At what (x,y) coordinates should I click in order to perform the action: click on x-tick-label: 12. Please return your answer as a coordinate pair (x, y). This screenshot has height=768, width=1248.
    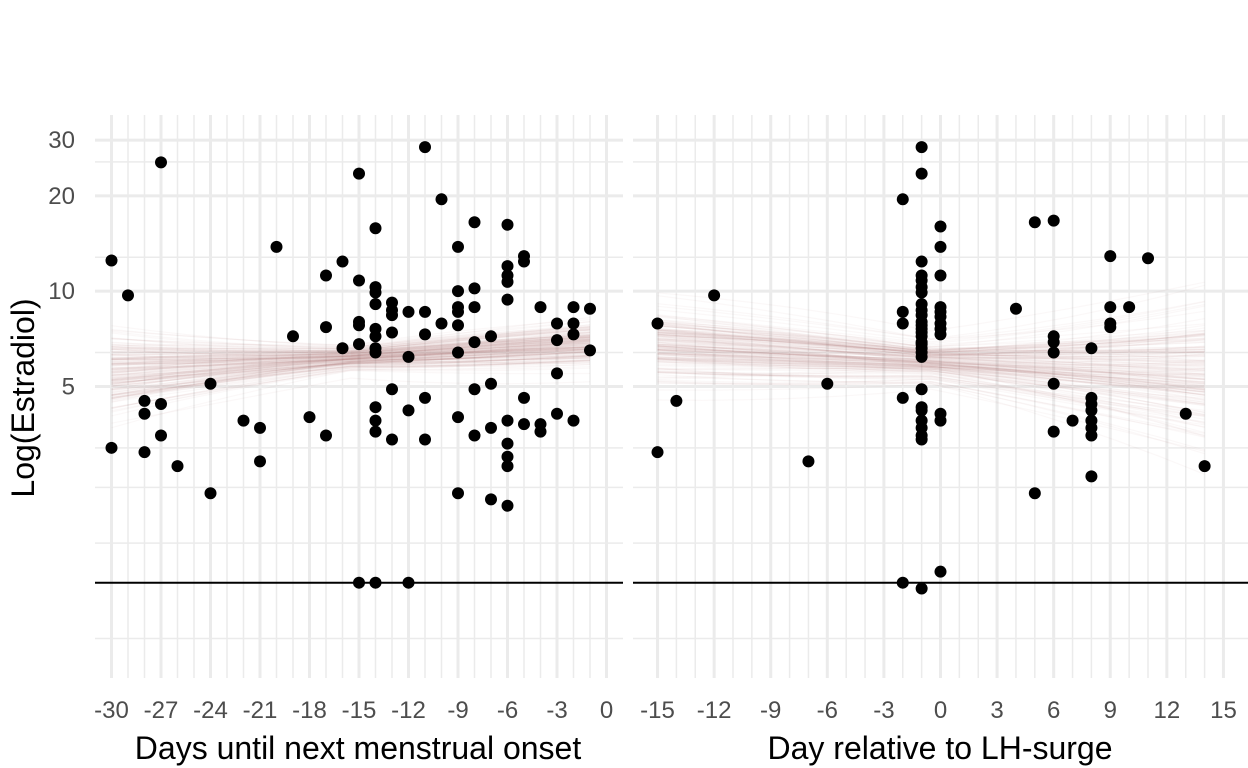
    Looking at the image, I should click on (1167, 710).